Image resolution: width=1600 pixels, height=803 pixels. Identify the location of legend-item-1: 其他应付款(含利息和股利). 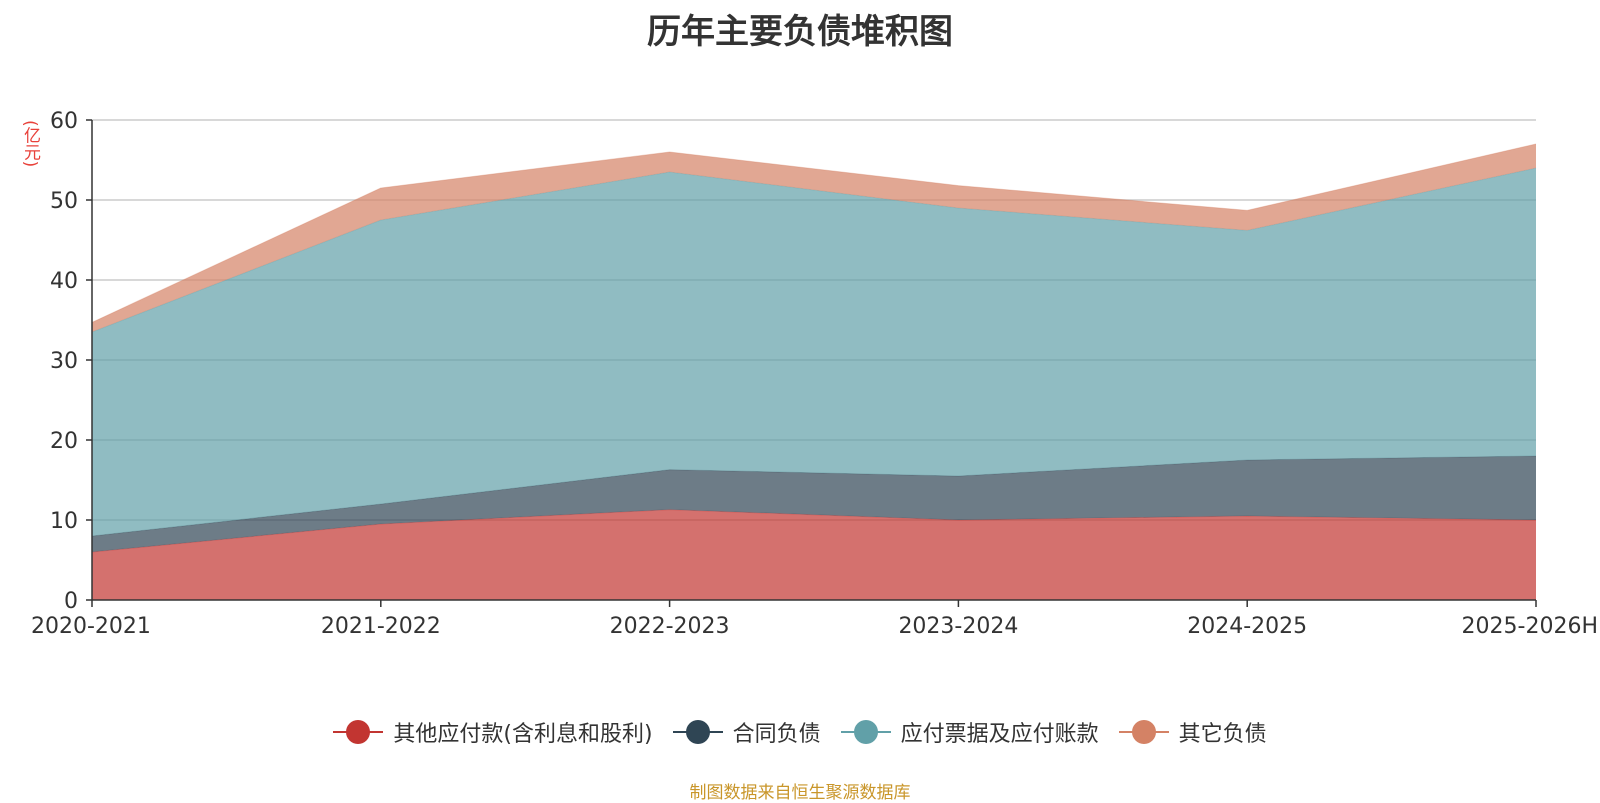
(493, 732).